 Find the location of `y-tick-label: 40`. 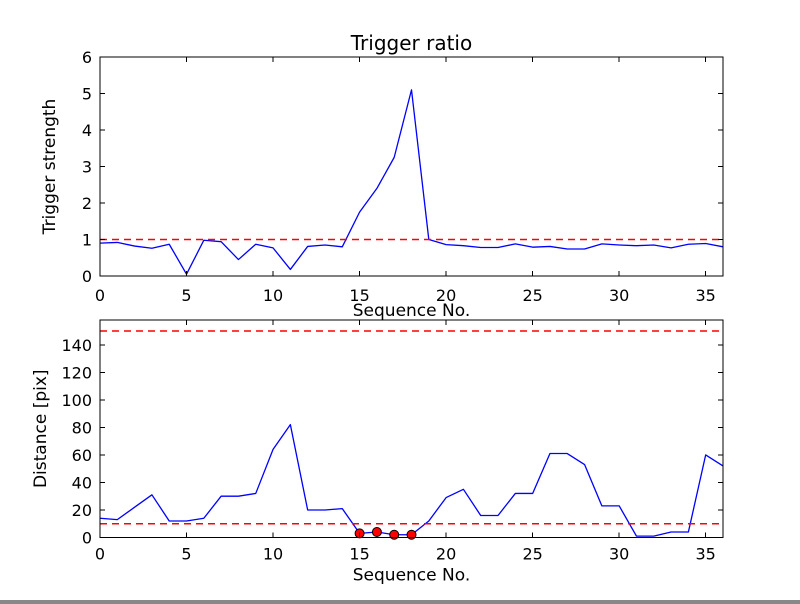

y-tick-label: 40 is located at coordinates (82, 482).